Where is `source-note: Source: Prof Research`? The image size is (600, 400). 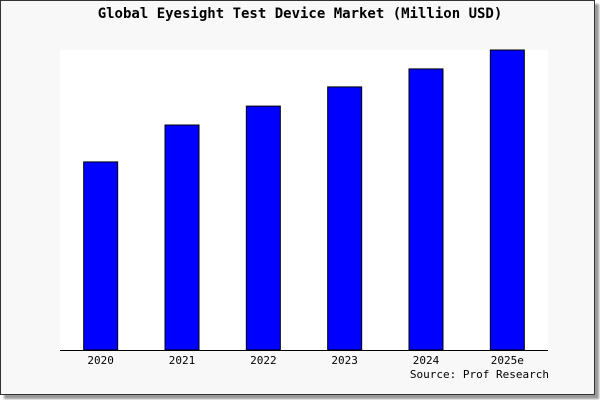
source-note: Source: Prof Research is located at coordinates (479, 374).